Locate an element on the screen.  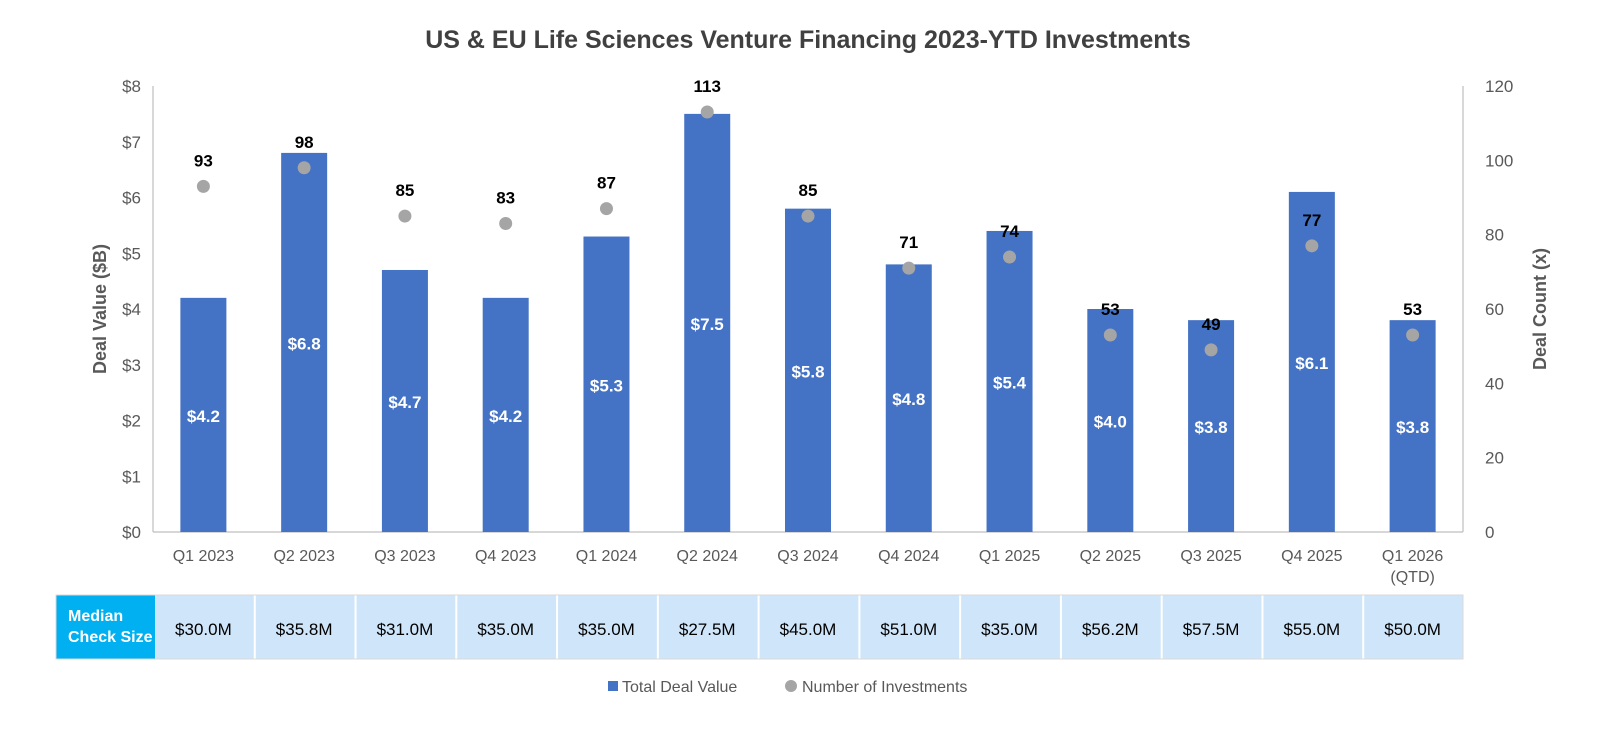
y-left-tick-label: $5 is located at coordinates (131, 253).